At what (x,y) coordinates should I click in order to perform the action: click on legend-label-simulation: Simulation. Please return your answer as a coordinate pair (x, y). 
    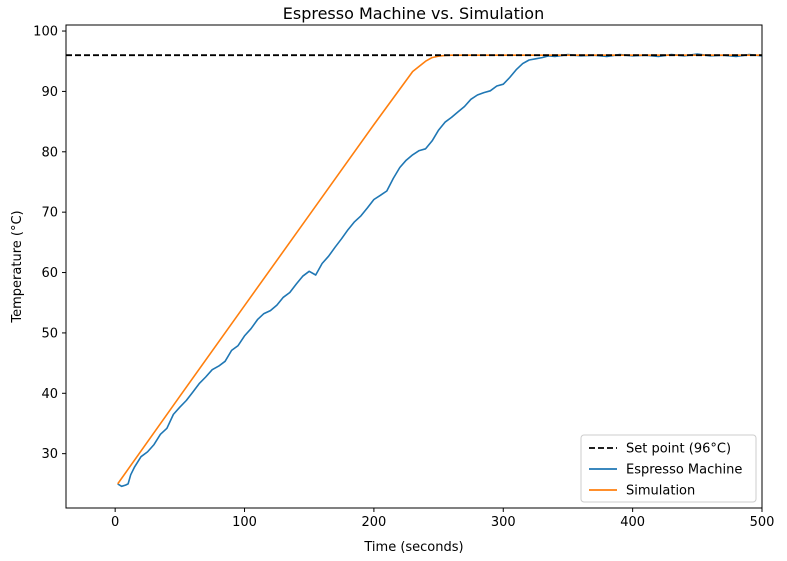
    Looking at the image, I should click on (660, 491).